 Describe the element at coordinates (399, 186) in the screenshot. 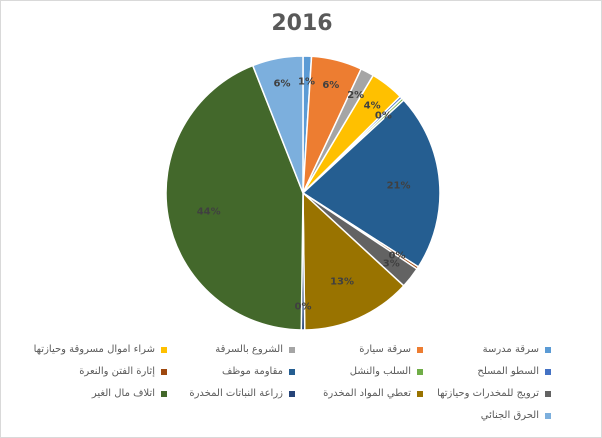

I see `data-label-6: 21%` at that location.